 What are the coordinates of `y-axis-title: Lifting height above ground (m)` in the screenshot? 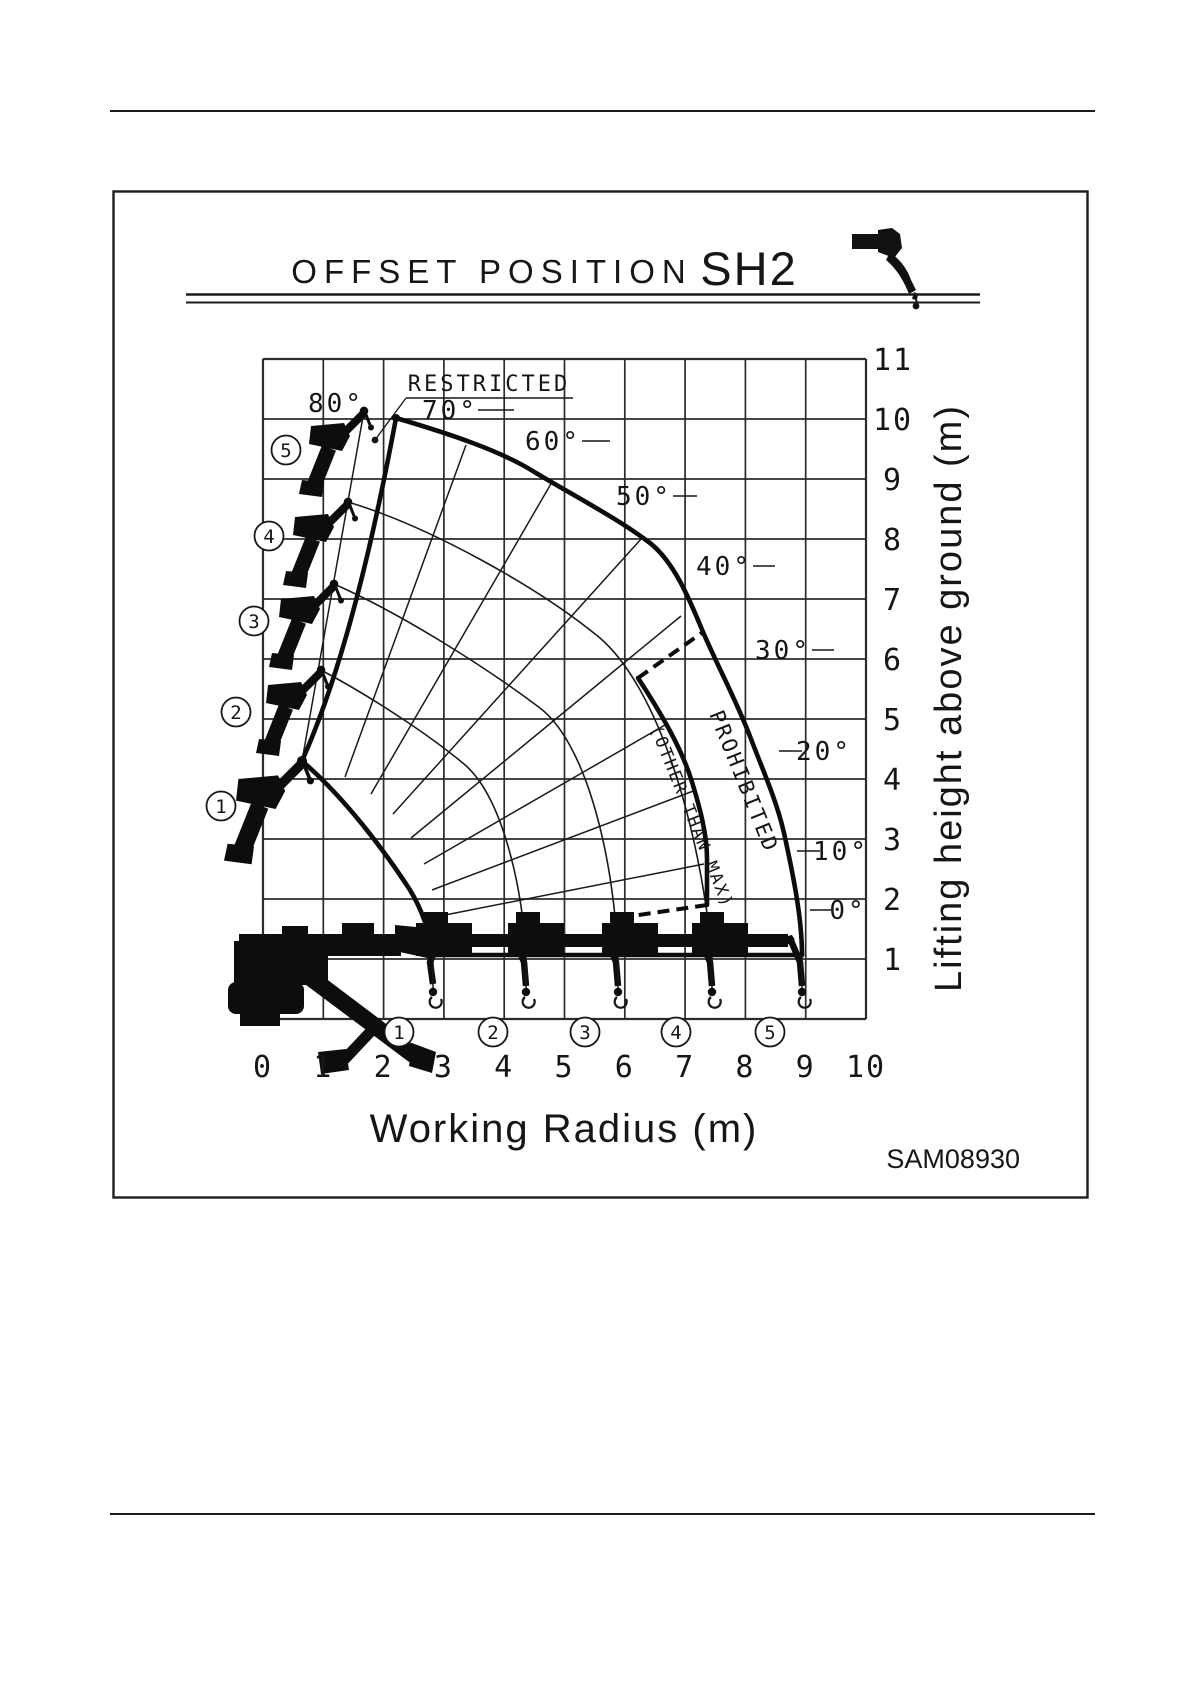 It's located at (949, 698).